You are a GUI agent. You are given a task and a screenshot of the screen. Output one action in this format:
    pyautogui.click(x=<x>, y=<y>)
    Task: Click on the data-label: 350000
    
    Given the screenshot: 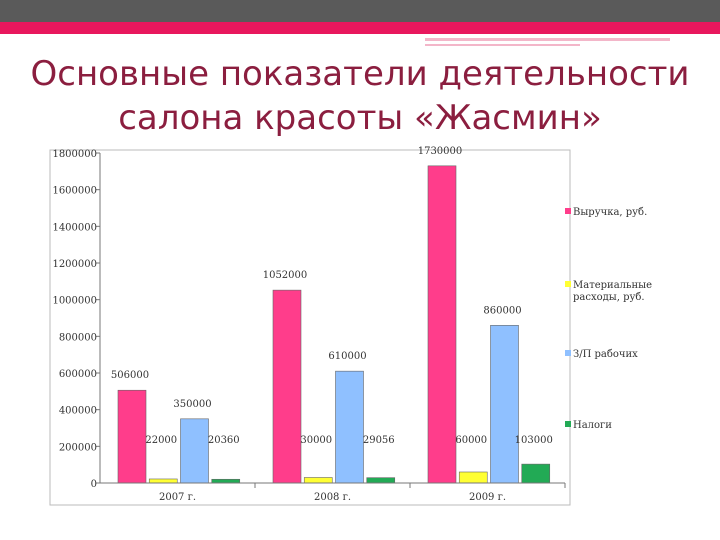 What is the action you would take?
    pyautogui.click(x=192, y=404)
    